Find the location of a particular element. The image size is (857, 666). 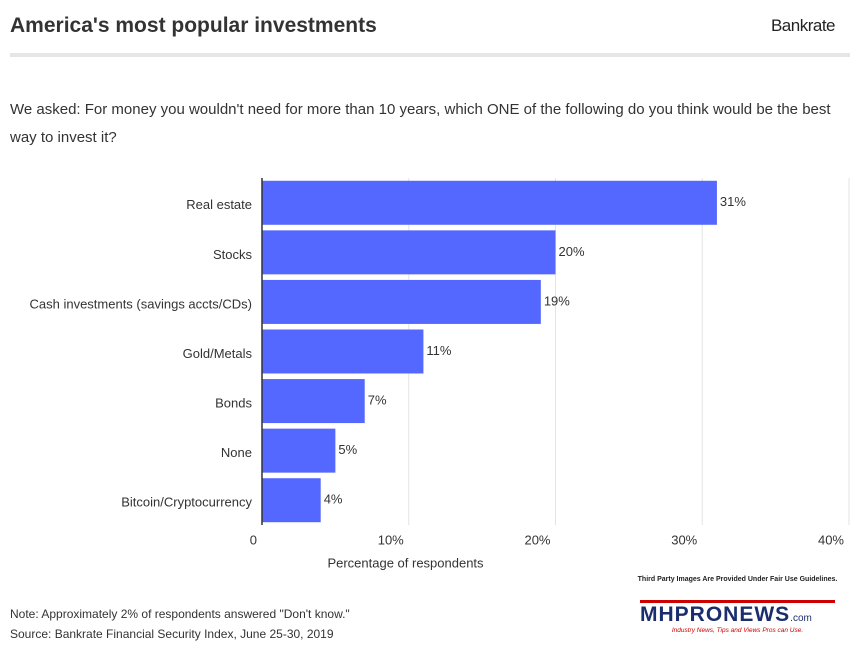

y-tick-label: Bitcoin/Cryptocurrency is located at coordinates (186, 502).